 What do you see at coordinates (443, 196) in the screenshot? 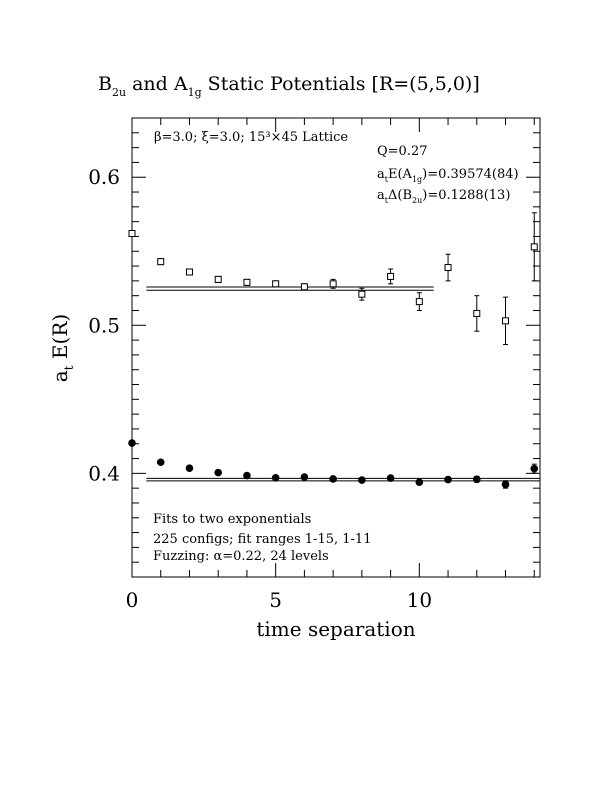
I see `annotation-delta: atΔ(B2u)=0.1288(13)` at bounding box center [443, 196].